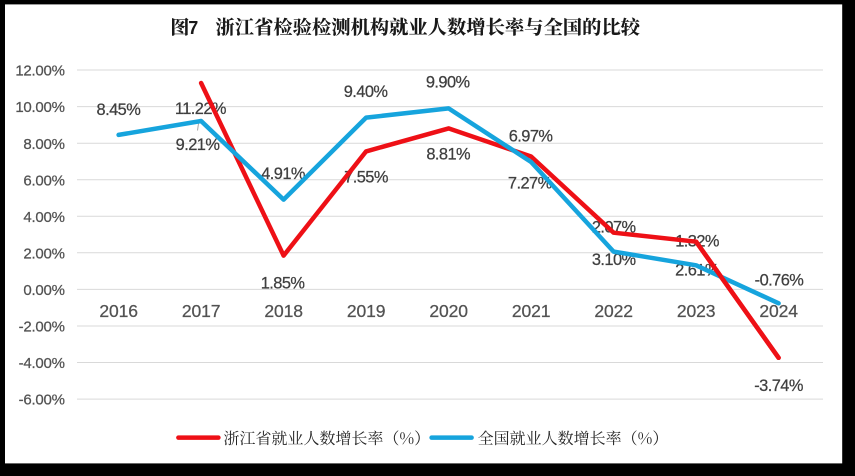 This screenshot has width=855, height=476. Describe the element at coordinates (43, 290) in the screenshot. I see `svg-text: 0.00%` at that location.